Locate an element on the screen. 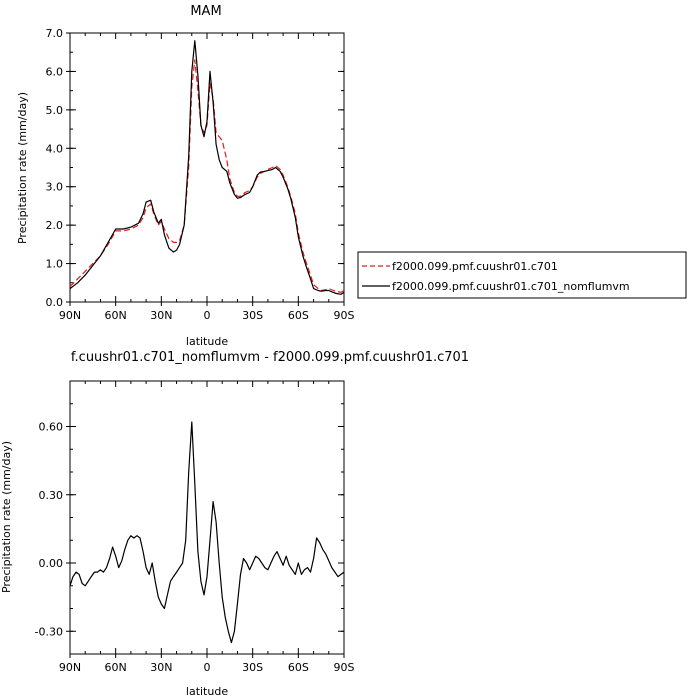  bottom-chart-lines is located at coordinates (207, 532).